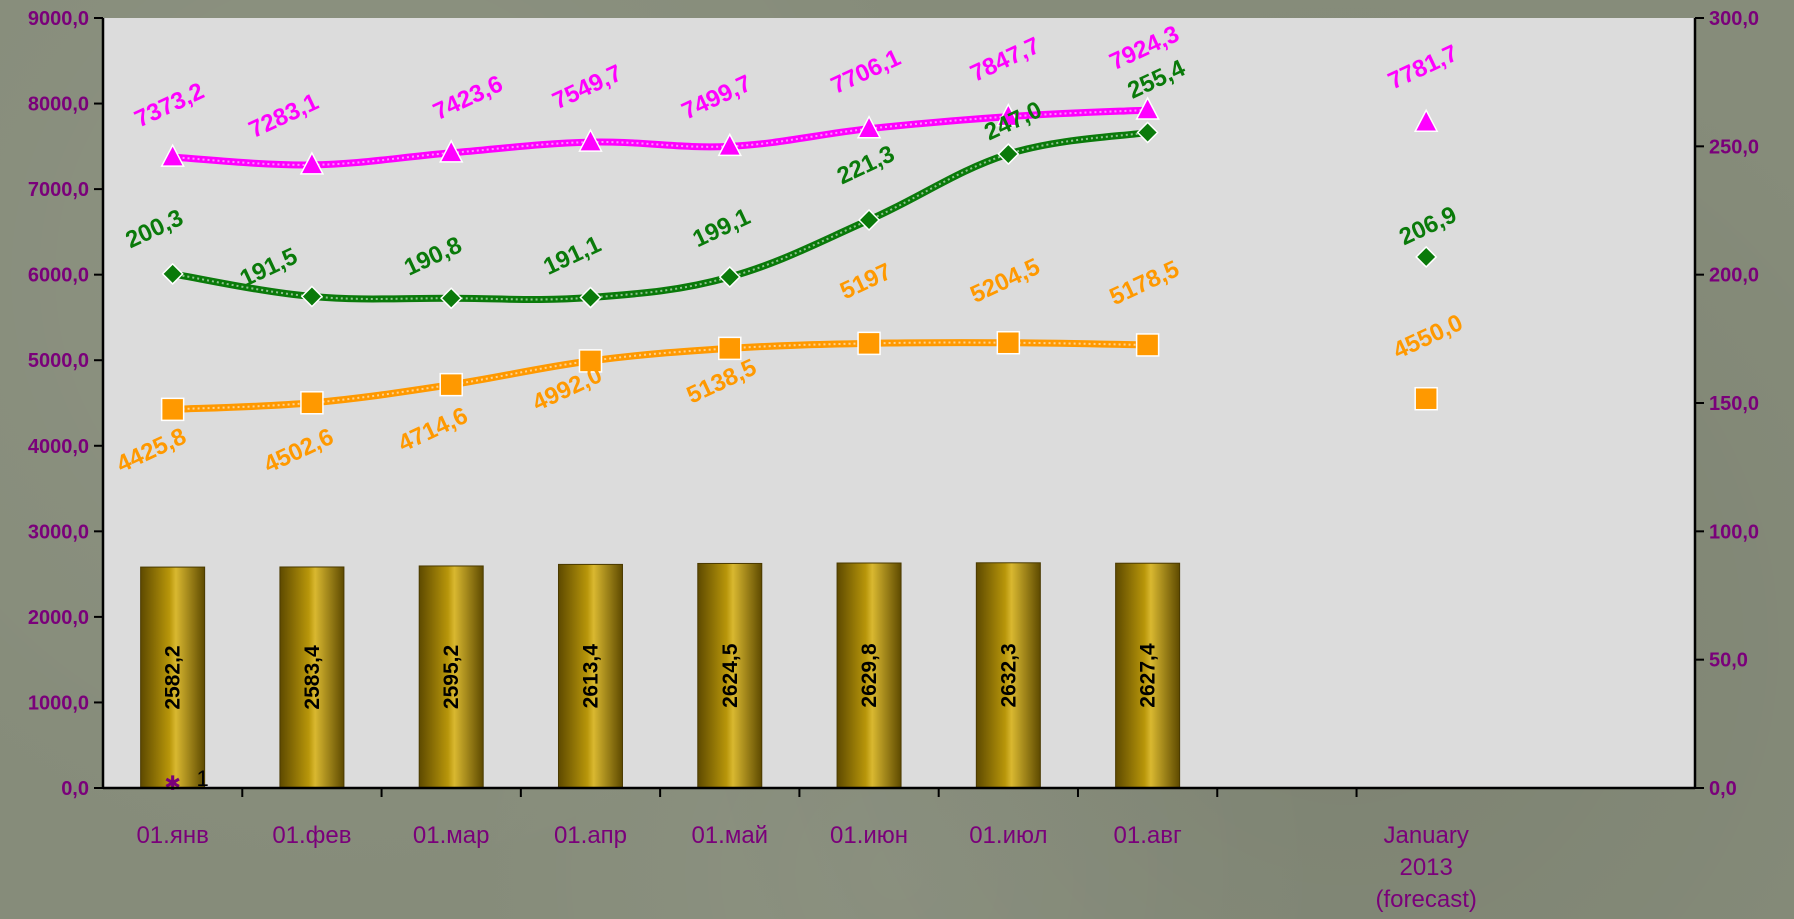 This screenshot has width=1794, height=919. What do you see at coordinates (1425, 867) in the screenshot?
I see `category-label: 2013` at bounding box center [1425, 867].